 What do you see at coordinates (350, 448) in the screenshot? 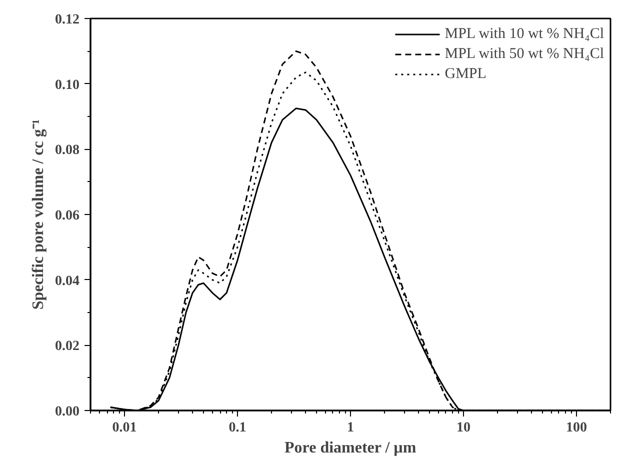
I see `x-axis-title: Pore diameter / µm` at bounding box center [350, 448].